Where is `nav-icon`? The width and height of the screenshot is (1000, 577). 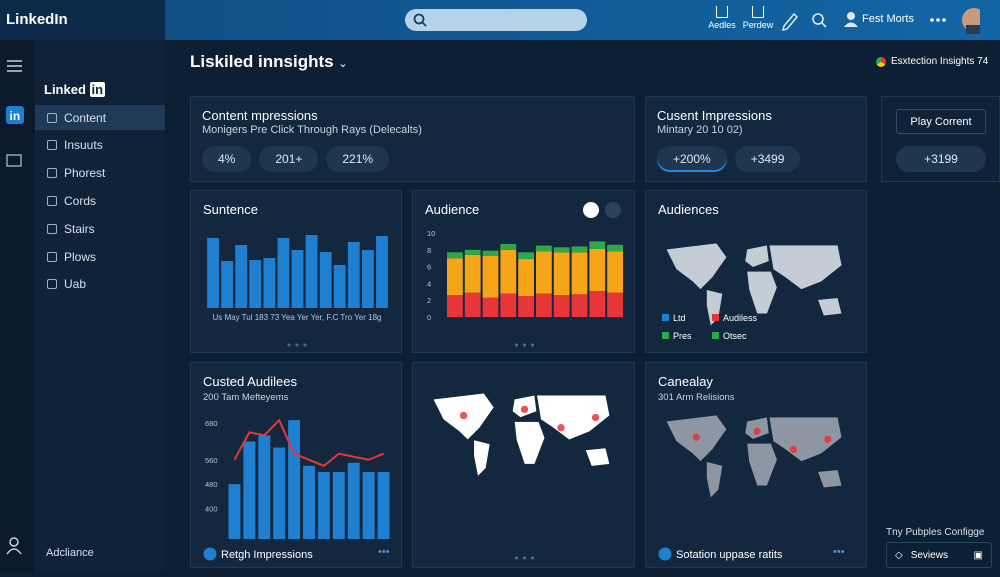
nav-icon is located at coordinates (52, 117).